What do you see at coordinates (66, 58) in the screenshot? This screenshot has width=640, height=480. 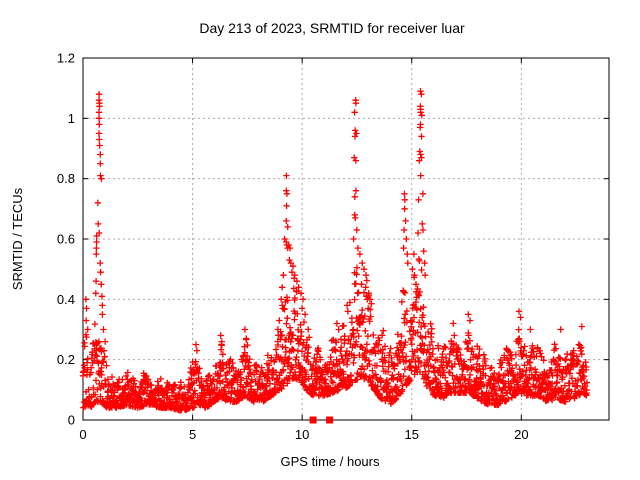 I see `y-tick-label: 1.2` at bounding box center [66, 58].